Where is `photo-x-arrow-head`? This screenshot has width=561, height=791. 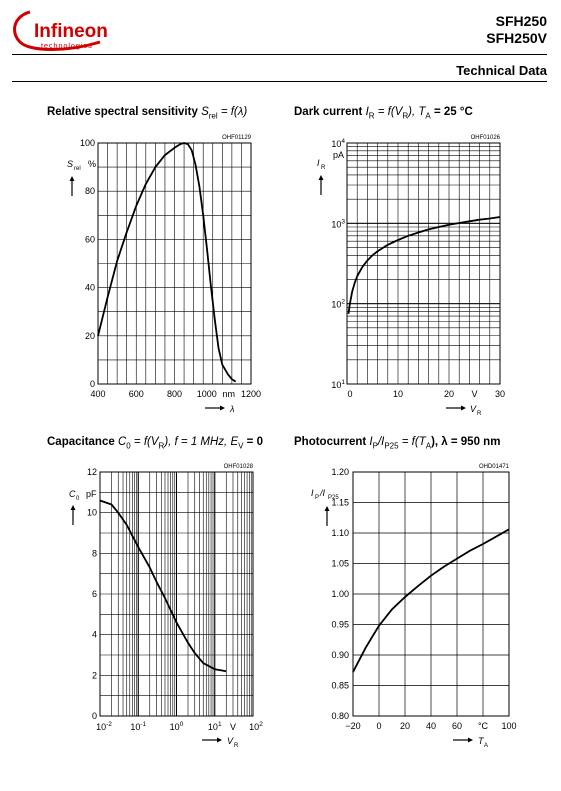
photo-x-arrow-head is located at coordinates (470, 740).